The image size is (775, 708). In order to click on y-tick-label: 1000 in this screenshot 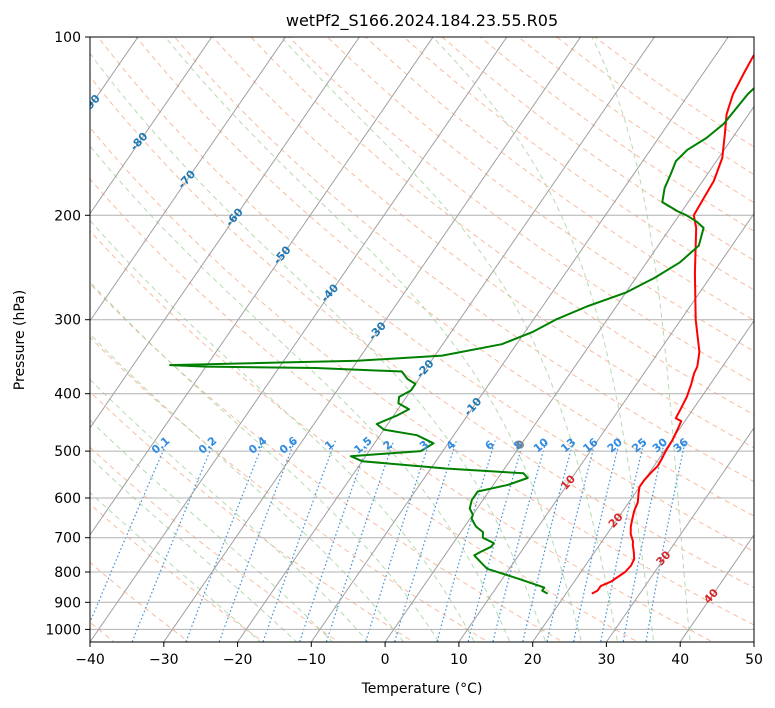, I will do `click(63, 630)`.